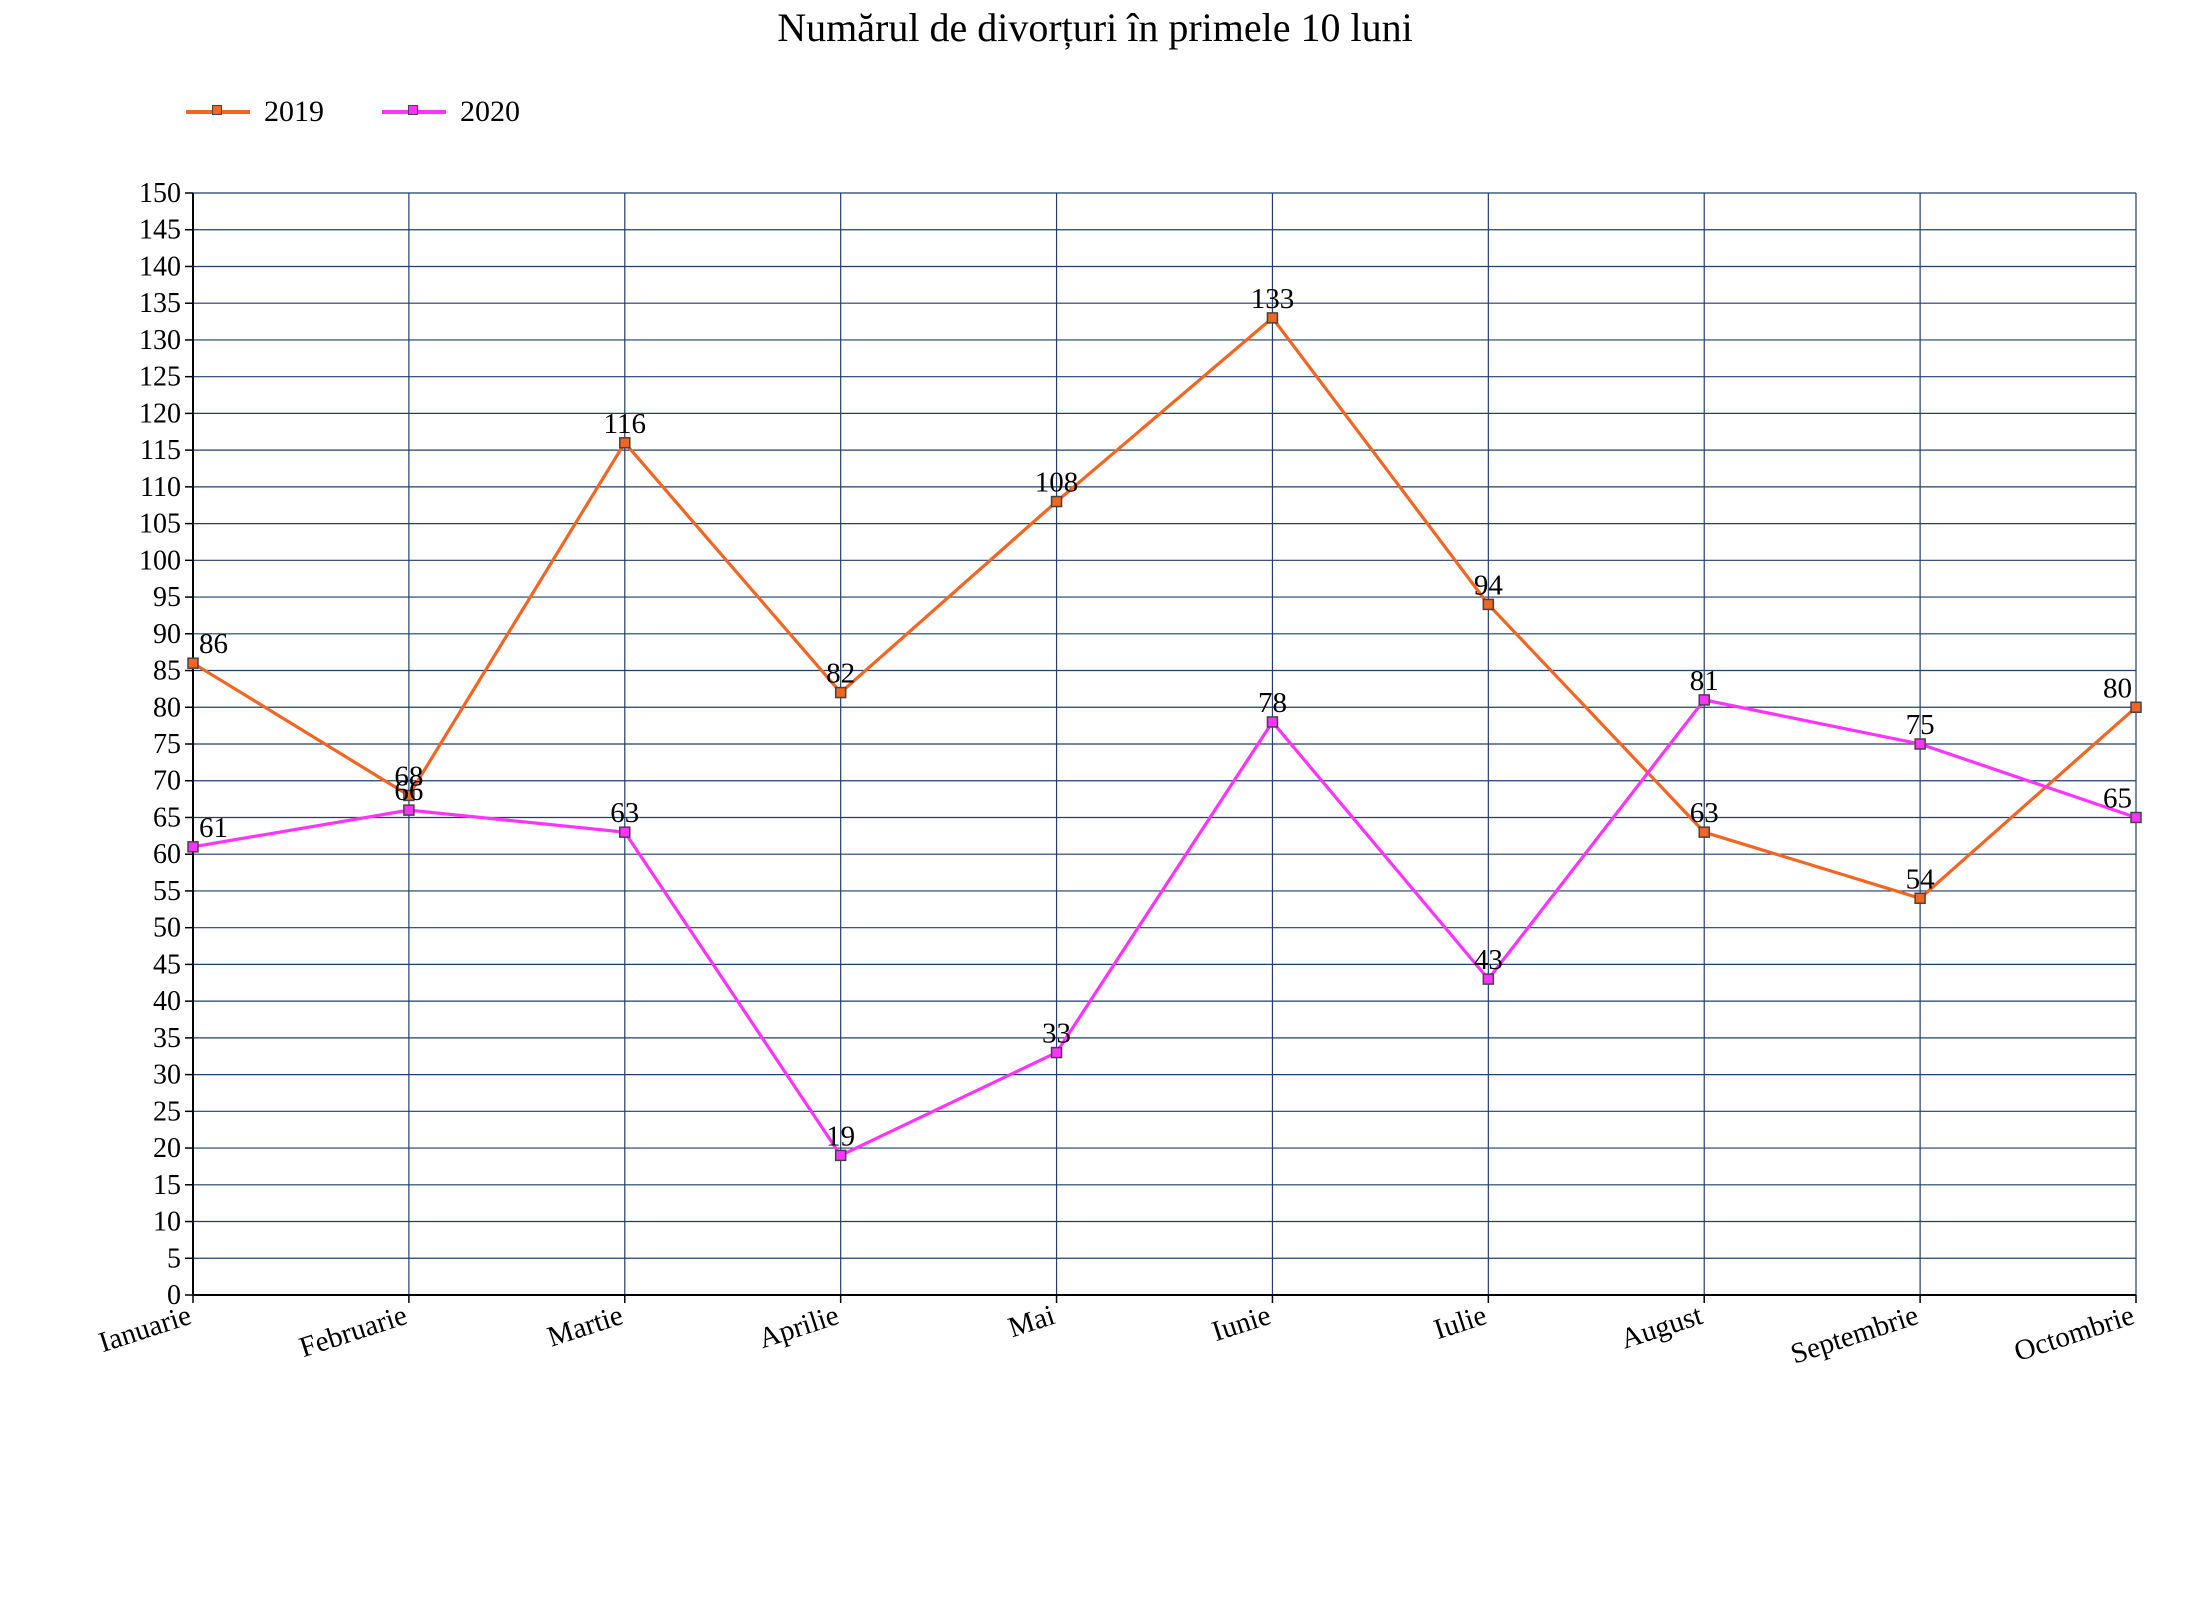 This screenshot has width=2190, height=1610. I want to click on y-tick-label: 45, so click(167, 964).